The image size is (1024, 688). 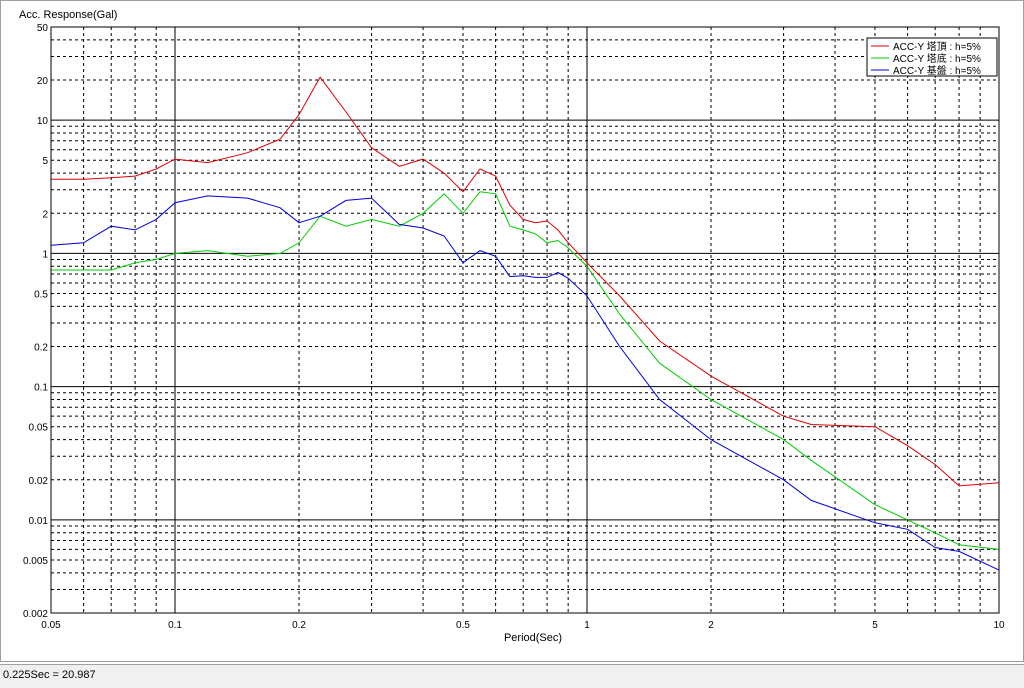 I want to click on x-tick-label: 0.5, so click(x=463, y=625).